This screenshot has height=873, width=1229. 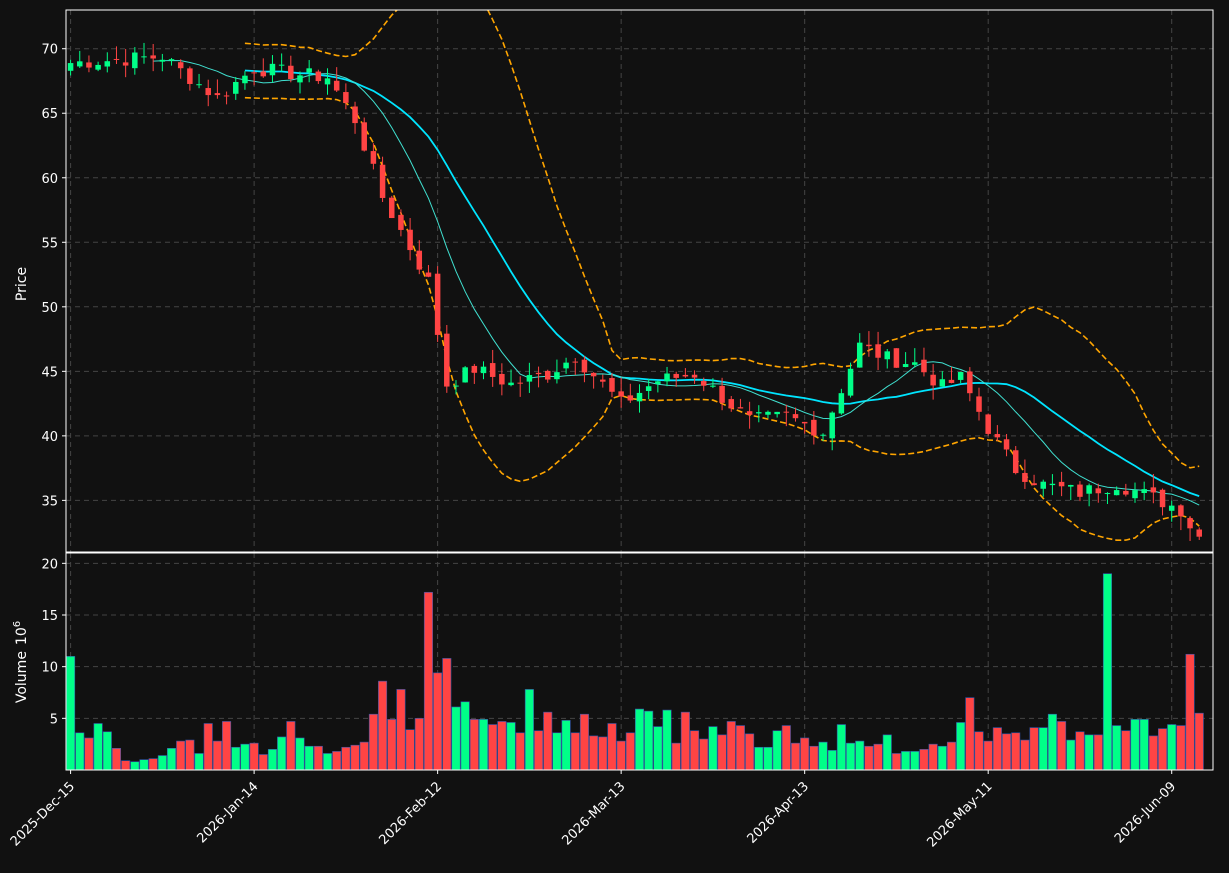 I want to click on volume-tick-label: 15, so click(x=49, y=616).